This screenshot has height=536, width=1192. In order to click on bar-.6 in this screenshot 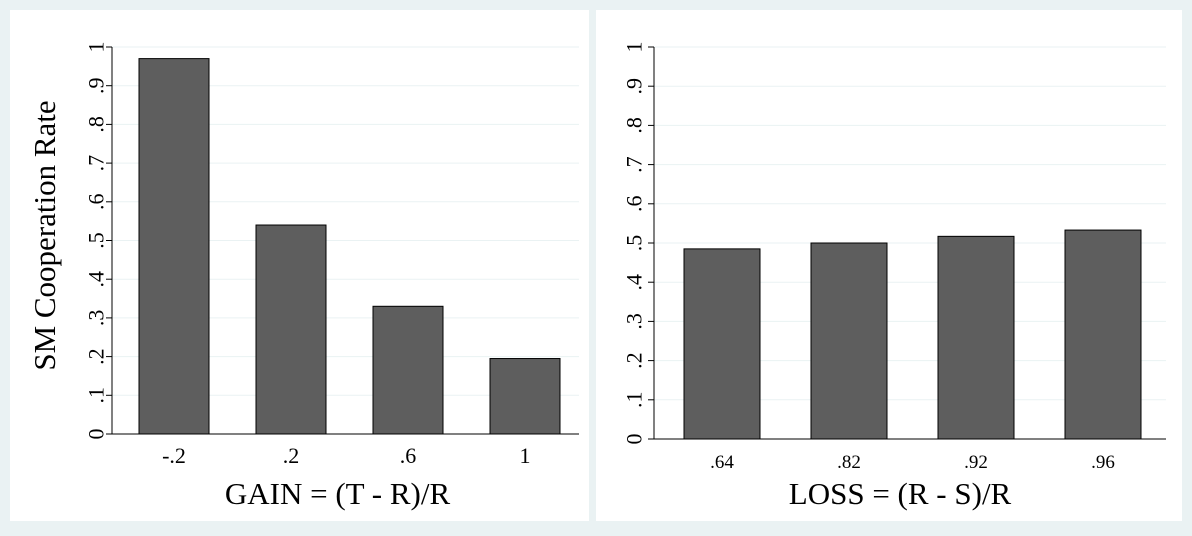, I will do `click(408, 370)`.